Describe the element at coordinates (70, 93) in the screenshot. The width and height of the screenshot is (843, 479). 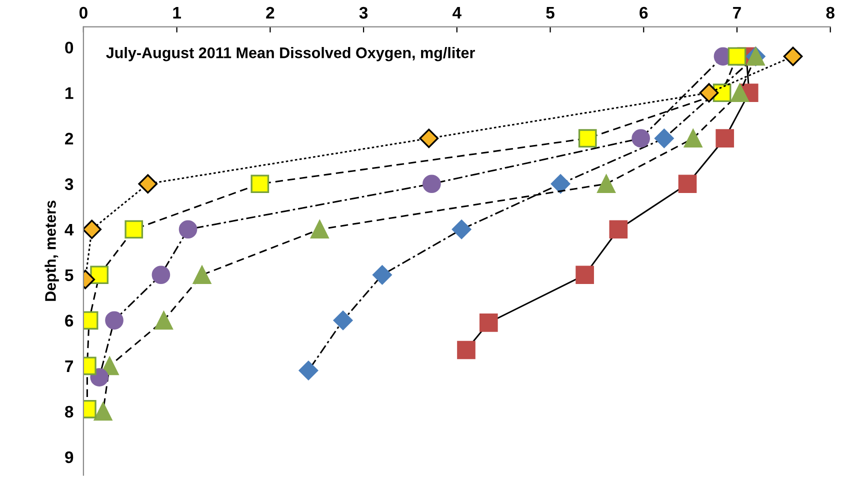
I see `y-tick-label: 1` at that location.